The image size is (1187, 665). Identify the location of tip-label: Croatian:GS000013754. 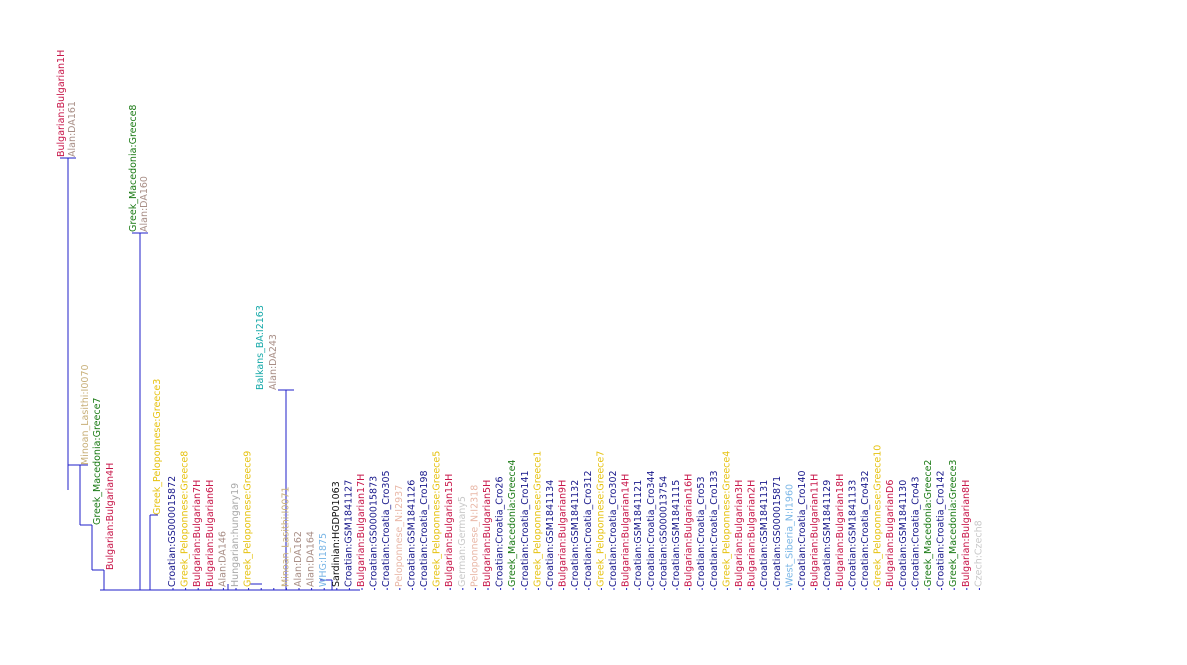
(663, 531).